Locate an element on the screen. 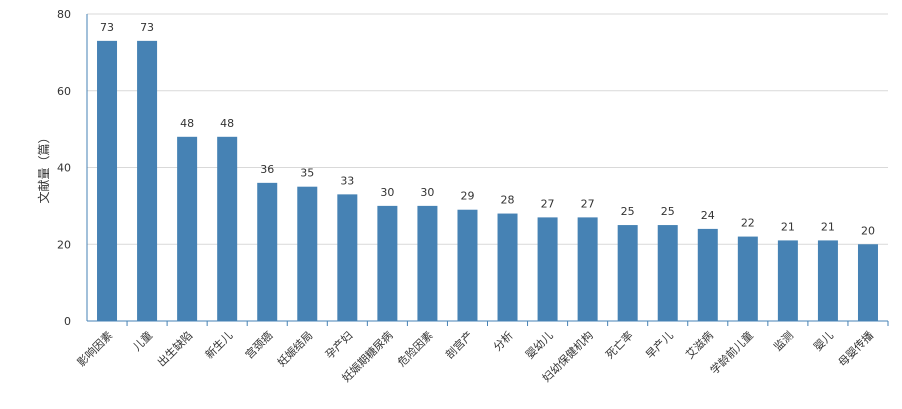  y-axis-title: 文献量（篇） is located at coordinates (43, 167).